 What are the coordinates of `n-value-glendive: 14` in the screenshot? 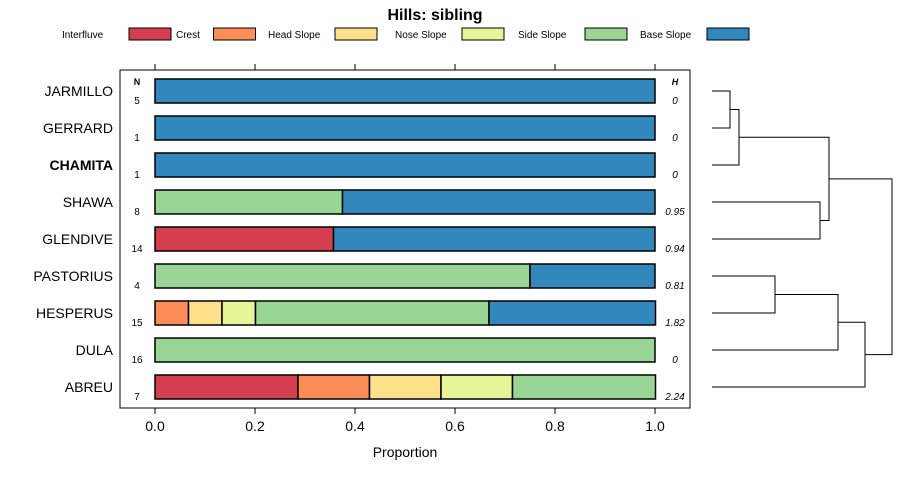 It's located at (137, 249).